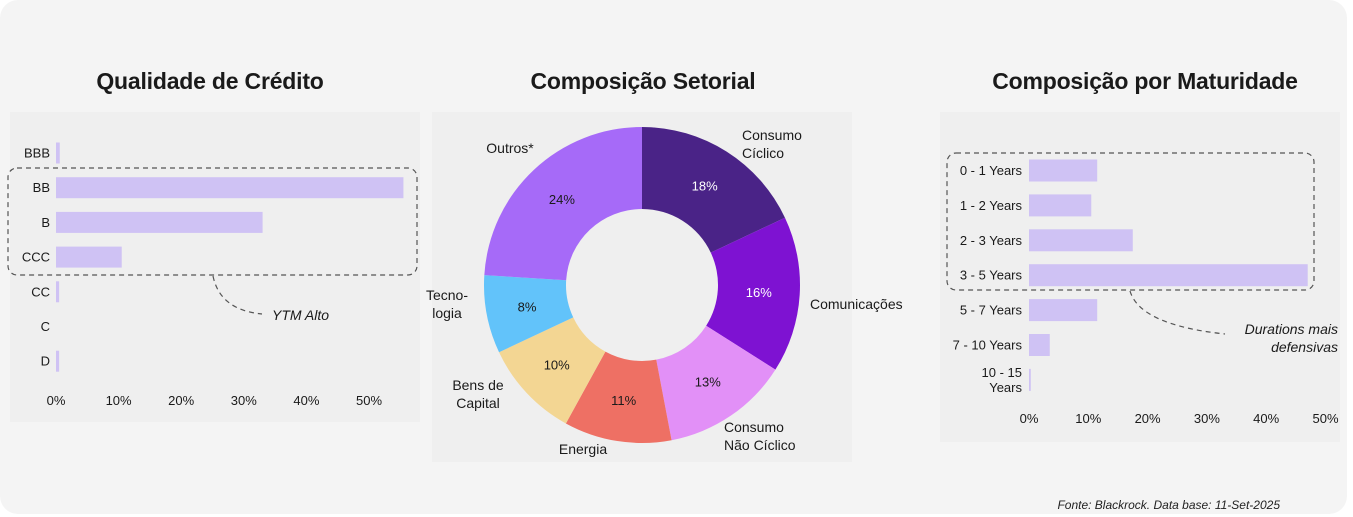 This screenshot has height=517, width=1353. I want to click on maturity-category-label: 1 - 2 Years, so click(991, 205).